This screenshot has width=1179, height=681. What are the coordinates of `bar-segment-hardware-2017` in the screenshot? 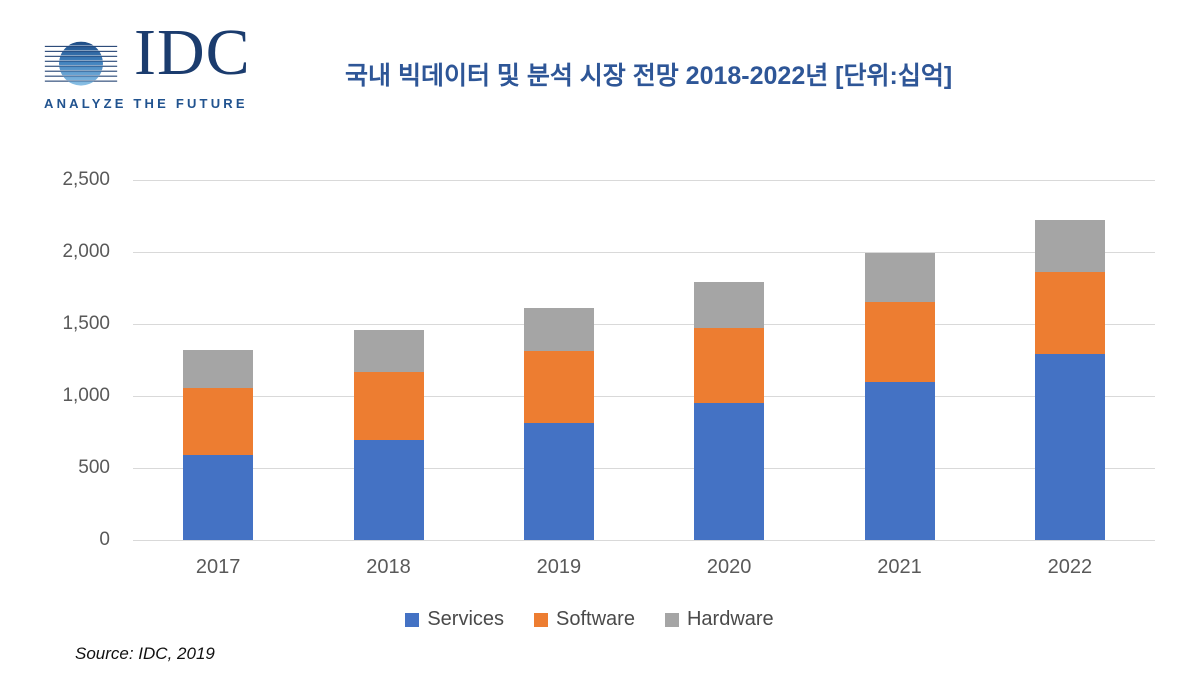 It's located at (218, 369).